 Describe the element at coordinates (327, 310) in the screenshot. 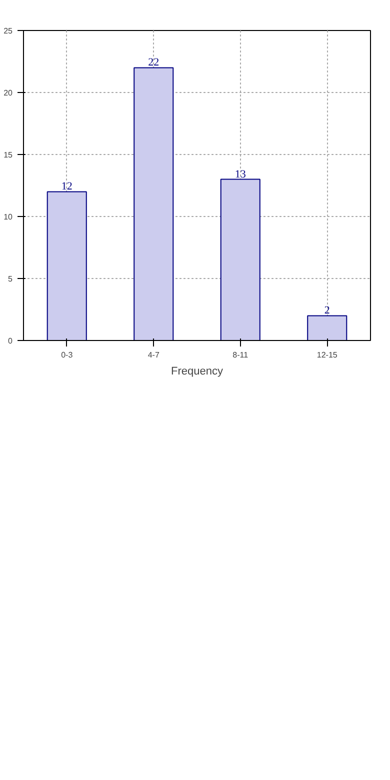

I see `data-label: 2` at that location.